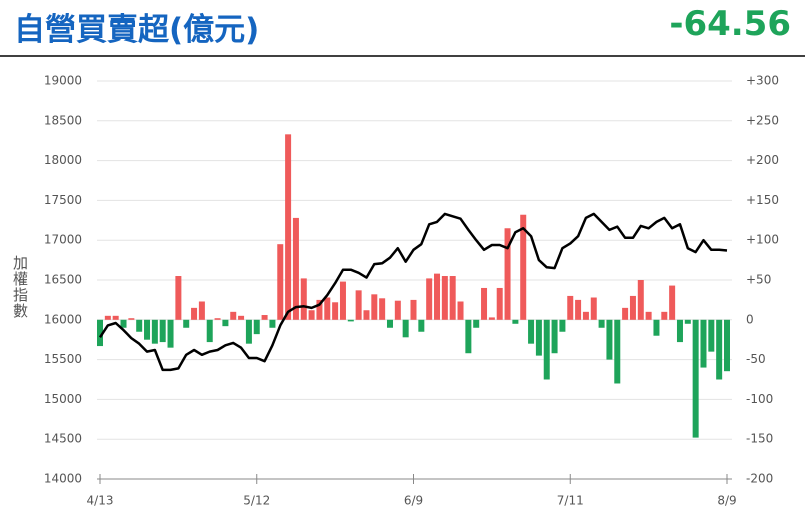  Describe the element at coordinates (63, 319) in the screenshot. I see `y-tick-label: 16000` at that location.